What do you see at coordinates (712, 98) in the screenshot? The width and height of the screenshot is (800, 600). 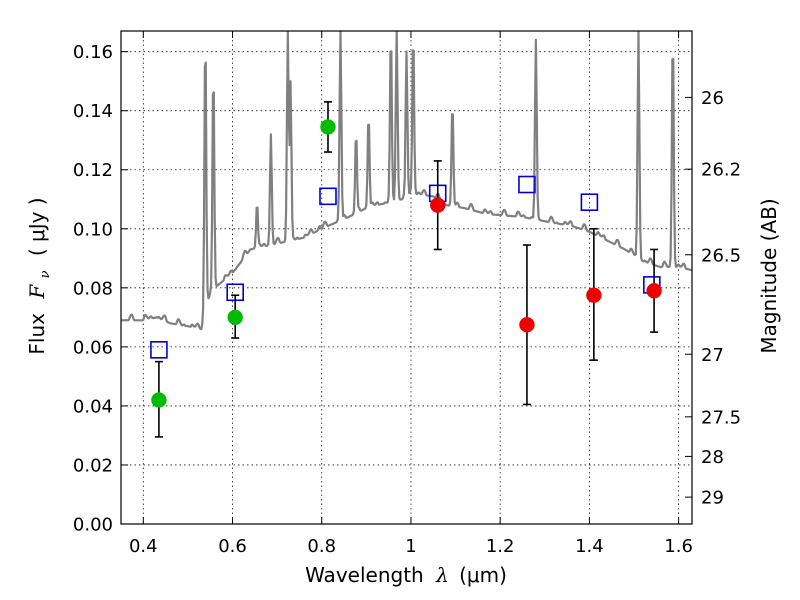 I see `magnitude-tick-label: 26` at bounding box center [712, 98].